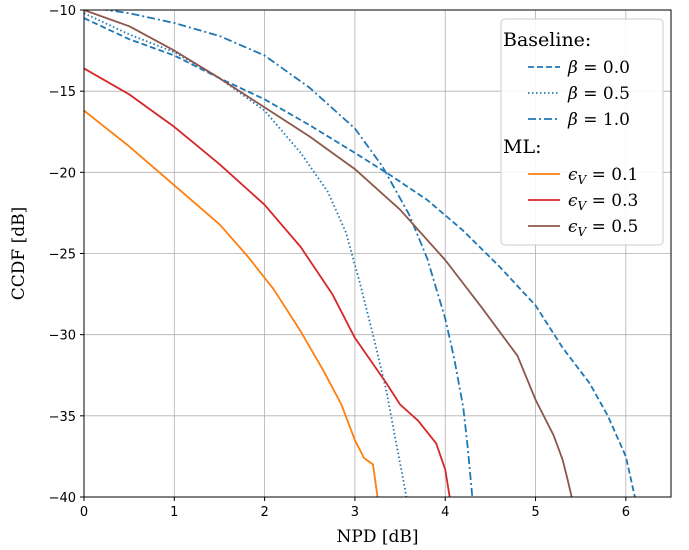 Image resolution: width=689 pixels, height=550 pixels. Describe the element at coordinates (84, 512) in the screenshot. I see `x-tick-label: 0` at that location.